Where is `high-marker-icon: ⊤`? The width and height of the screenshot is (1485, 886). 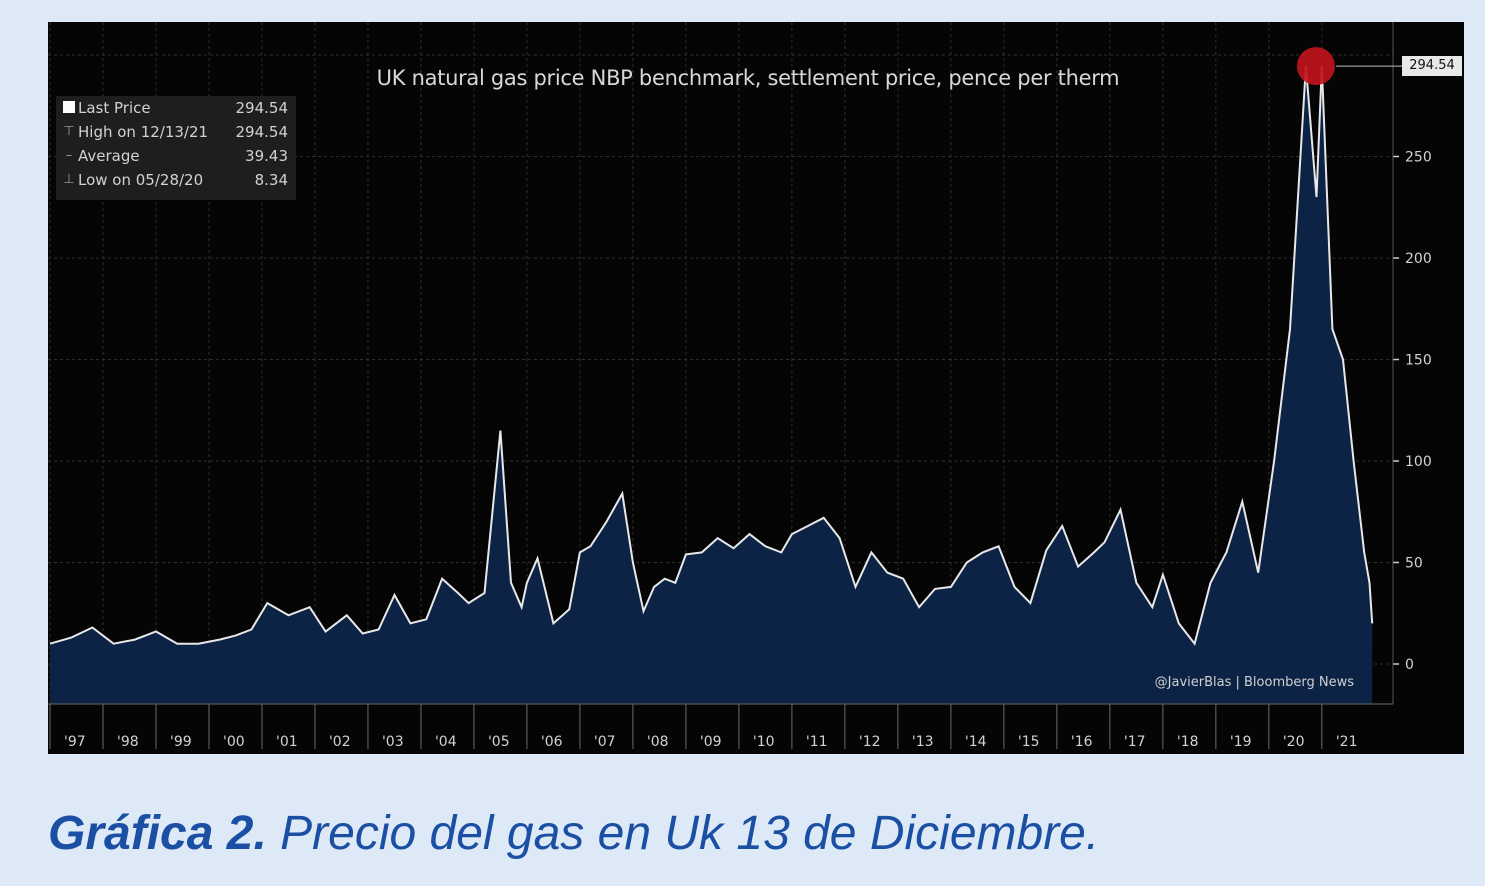
high-marker-icon: ⊤ is located at coordinates (69, 131).